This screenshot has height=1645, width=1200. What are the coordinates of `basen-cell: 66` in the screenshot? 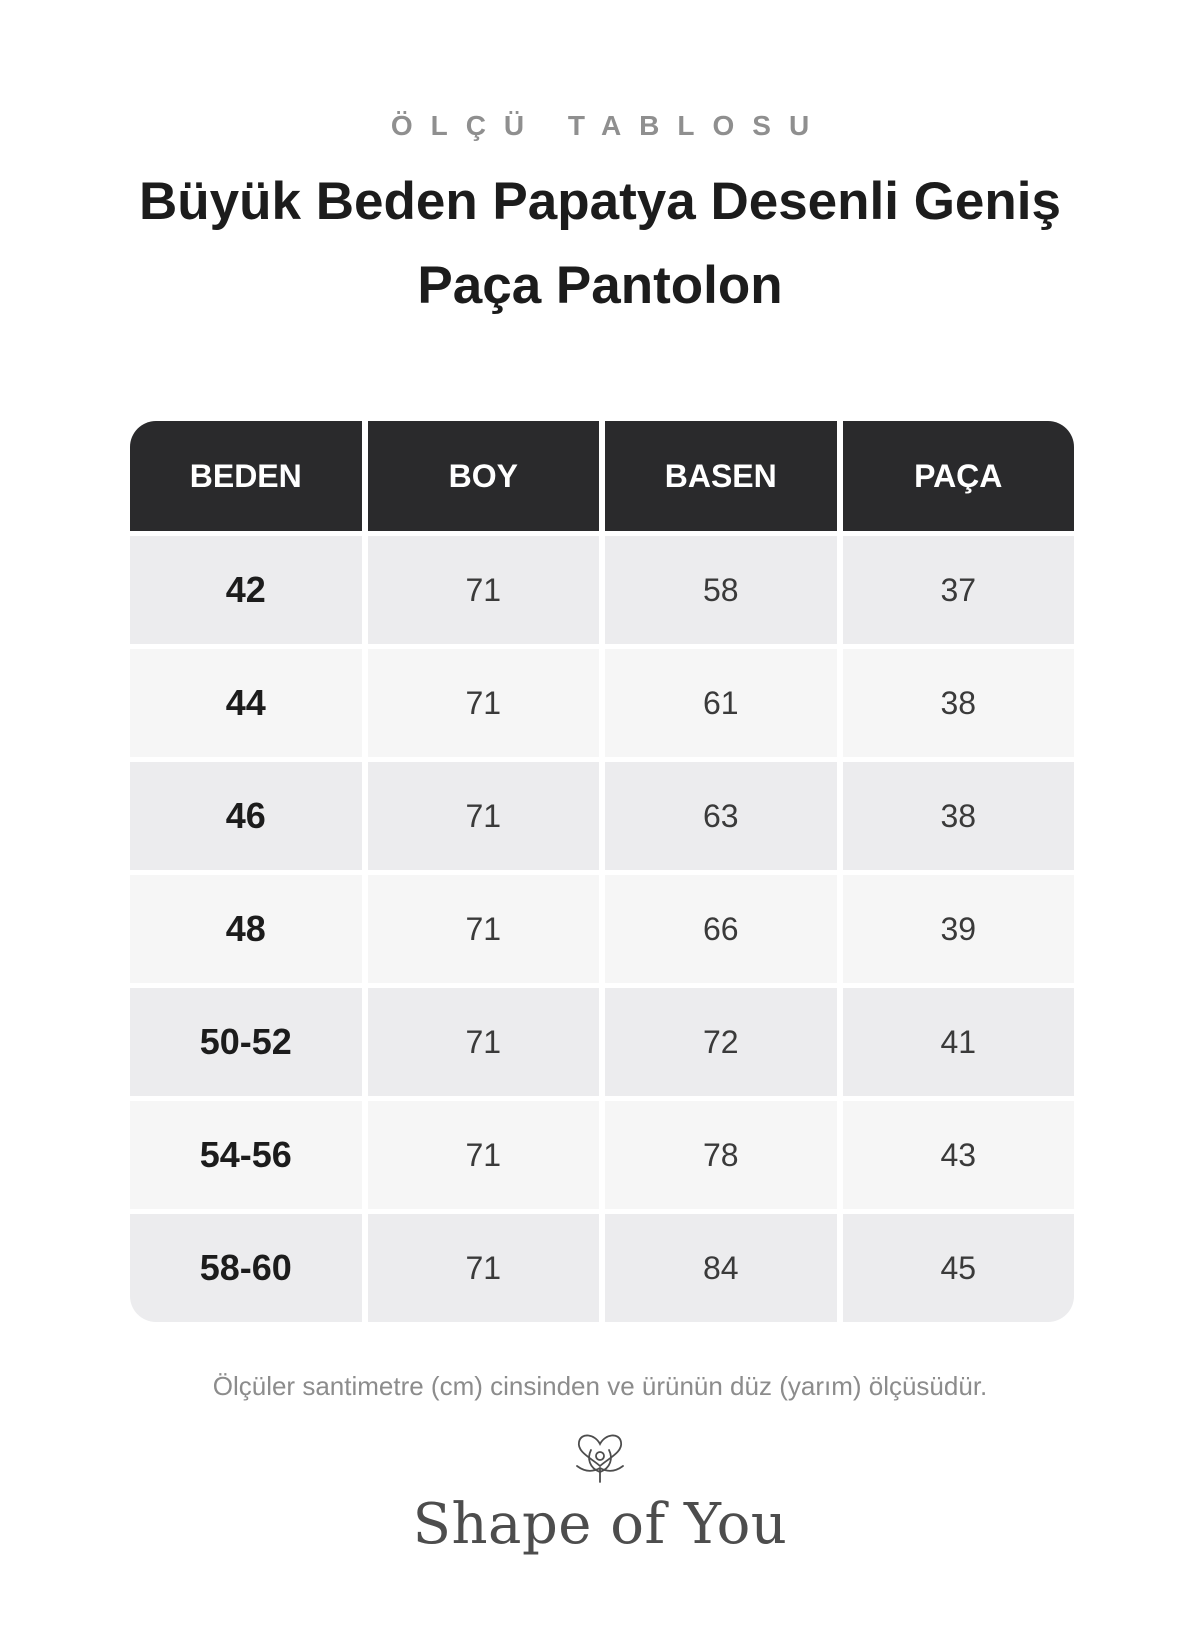 It's located at (721, 929).